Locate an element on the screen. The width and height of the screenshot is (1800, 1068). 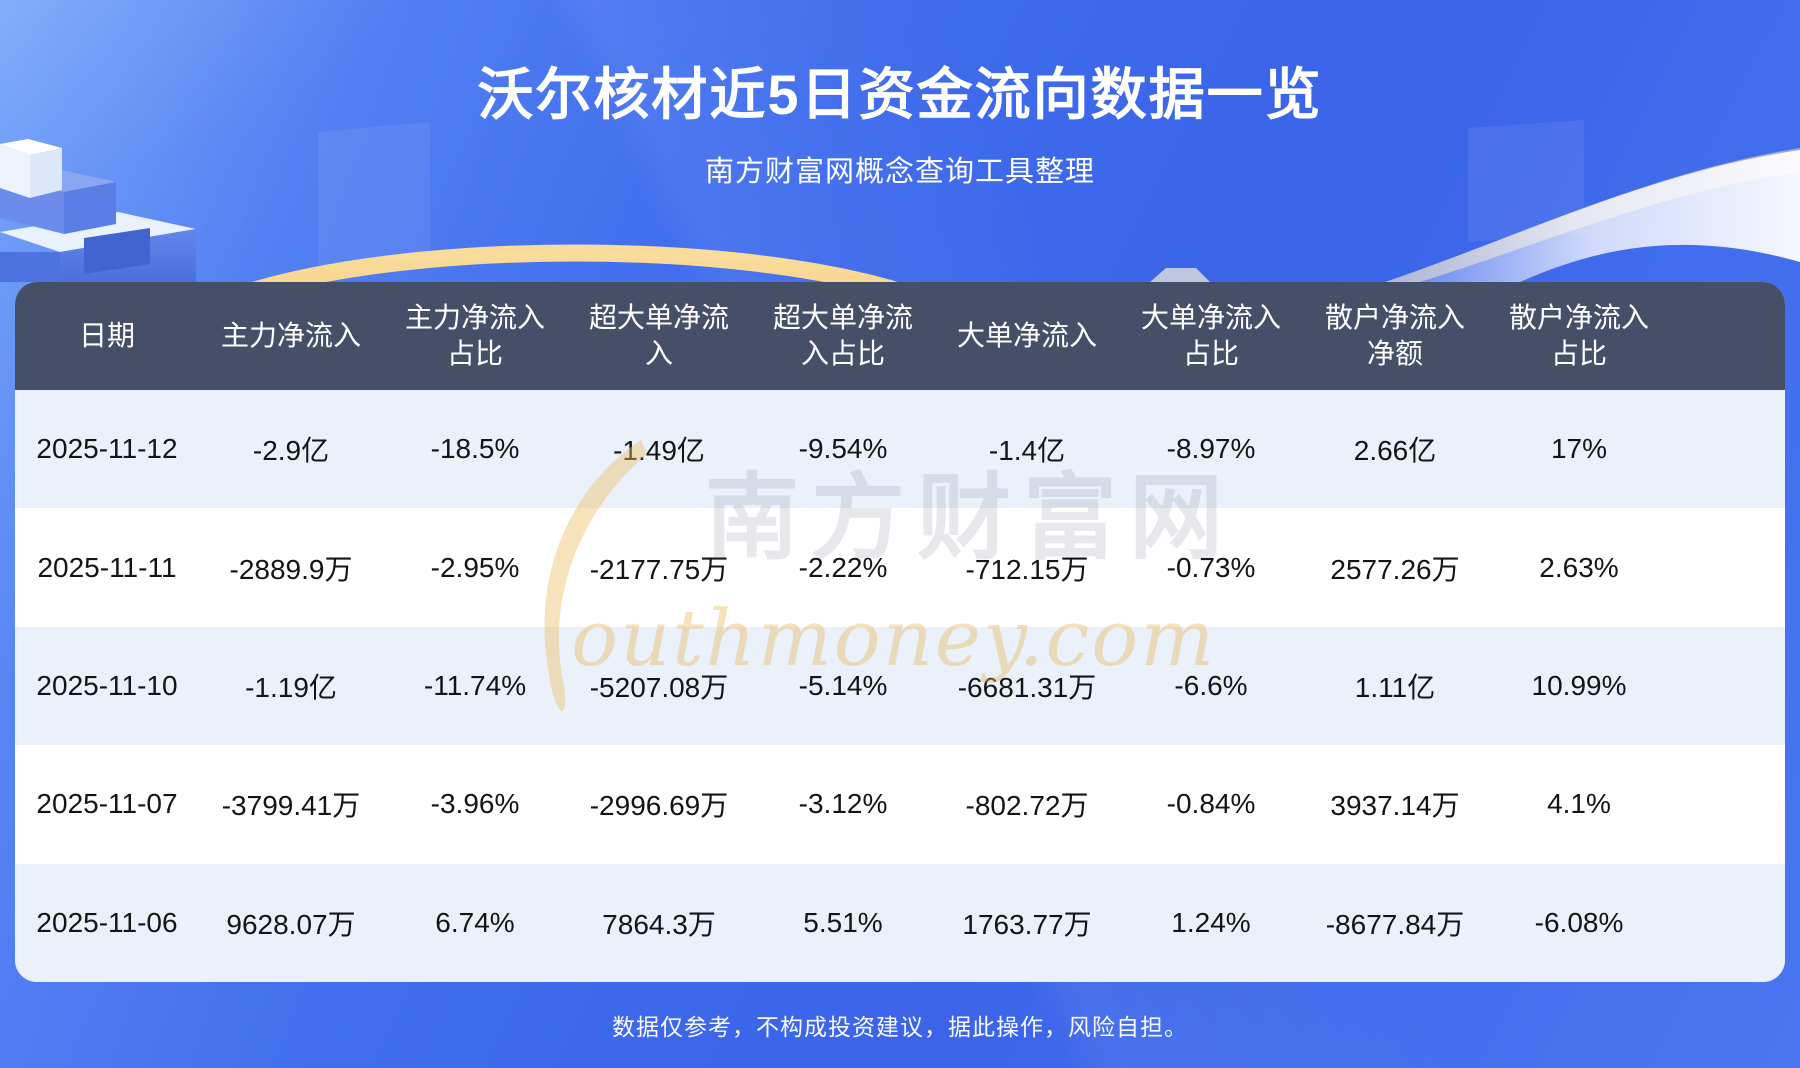
header-cell: 散户净流入 净额 is located at coordinates (1394, 335).